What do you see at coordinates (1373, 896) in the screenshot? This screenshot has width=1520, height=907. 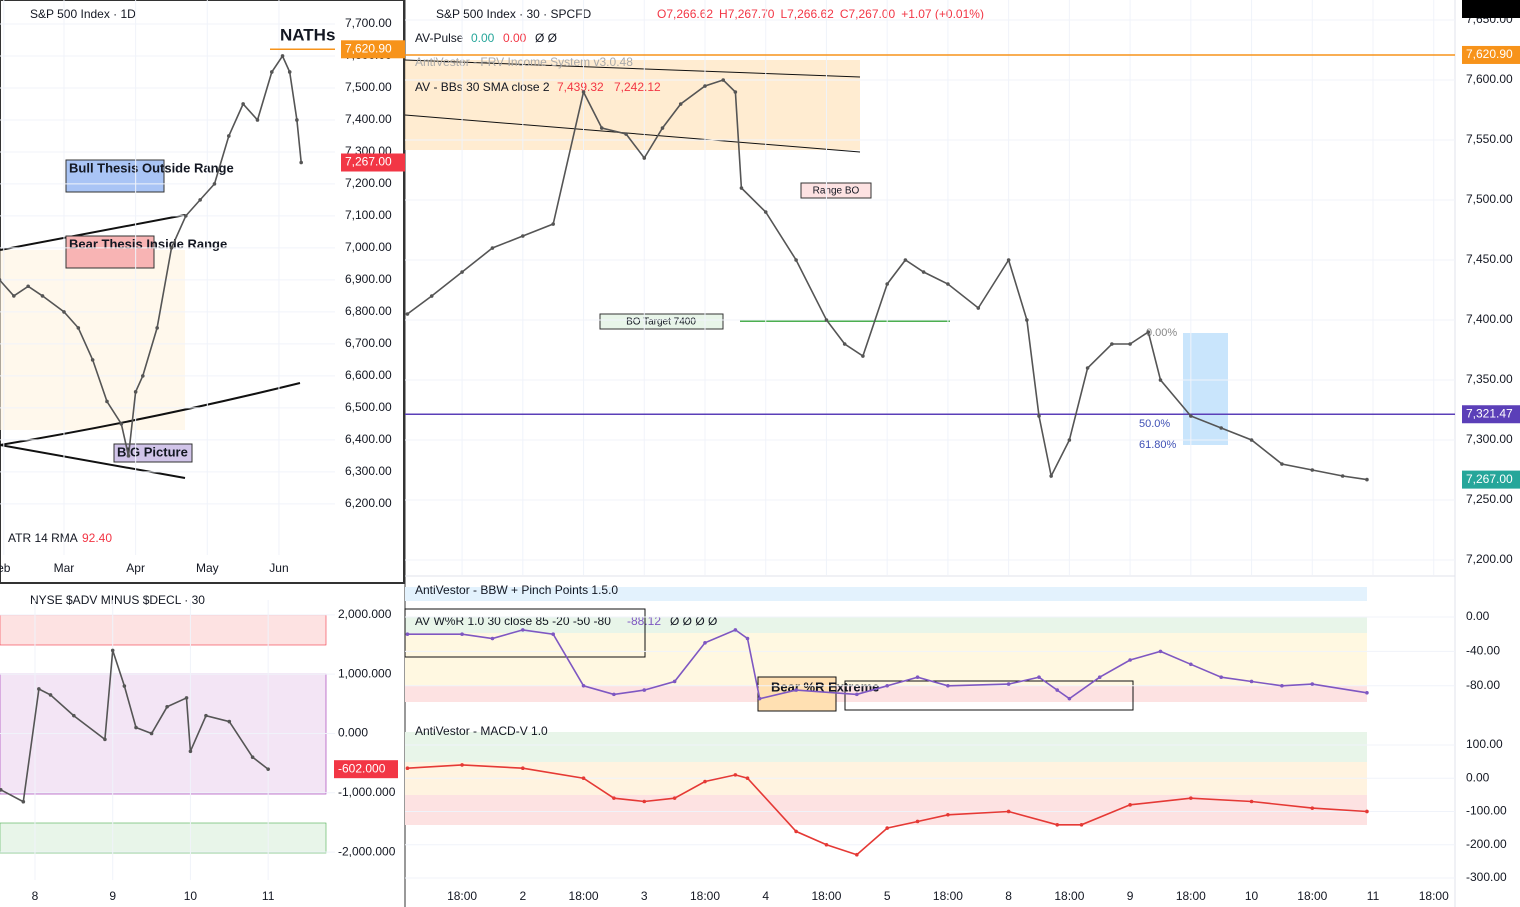 I see `x-tick-label: 11` at bounding box center [1373, 896].